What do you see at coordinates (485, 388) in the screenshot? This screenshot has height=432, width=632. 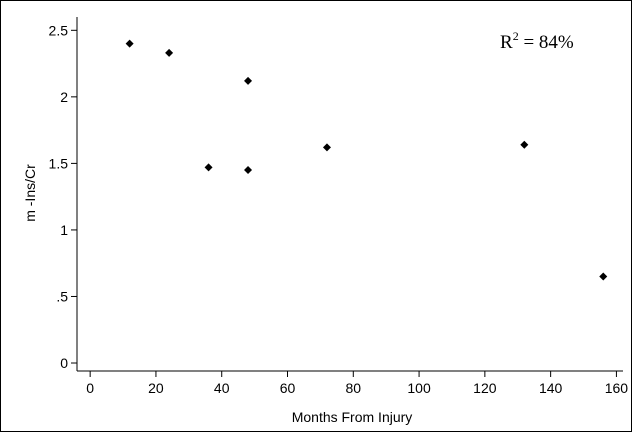 I see `x-tick-label: 120` at bounding box center [485, 388].